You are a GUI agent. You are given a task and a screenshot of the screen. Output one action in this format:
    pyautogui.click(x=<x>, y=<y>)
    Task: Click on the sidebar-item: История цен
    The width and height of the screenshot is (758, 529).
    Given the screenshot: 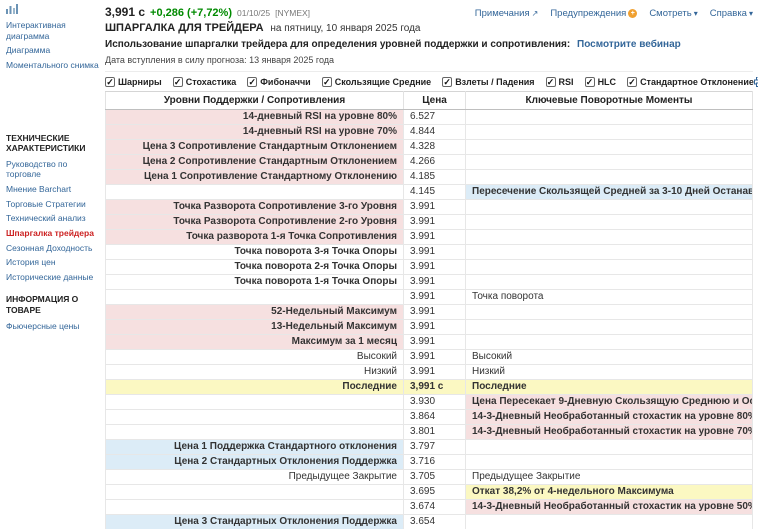 What is the action you would take?
    pyautogui.click(x=31, y=262)
    